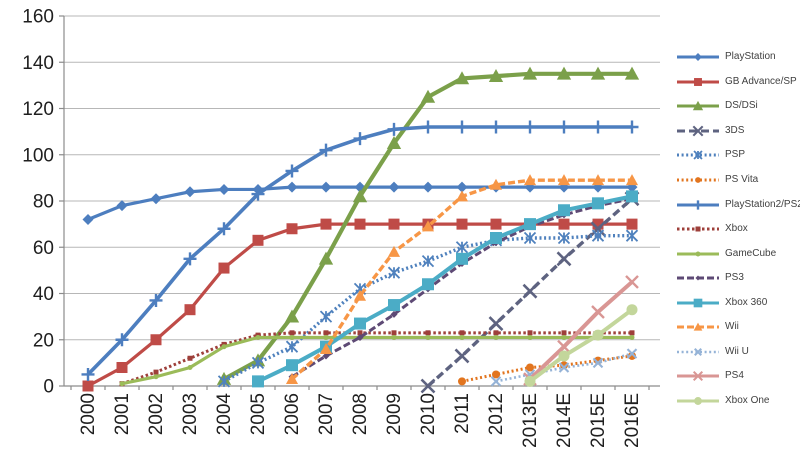 Image resolution: width=800 pixels, height=454 pixels. I want to click on y-axis-label: 20, so click(43, 340).